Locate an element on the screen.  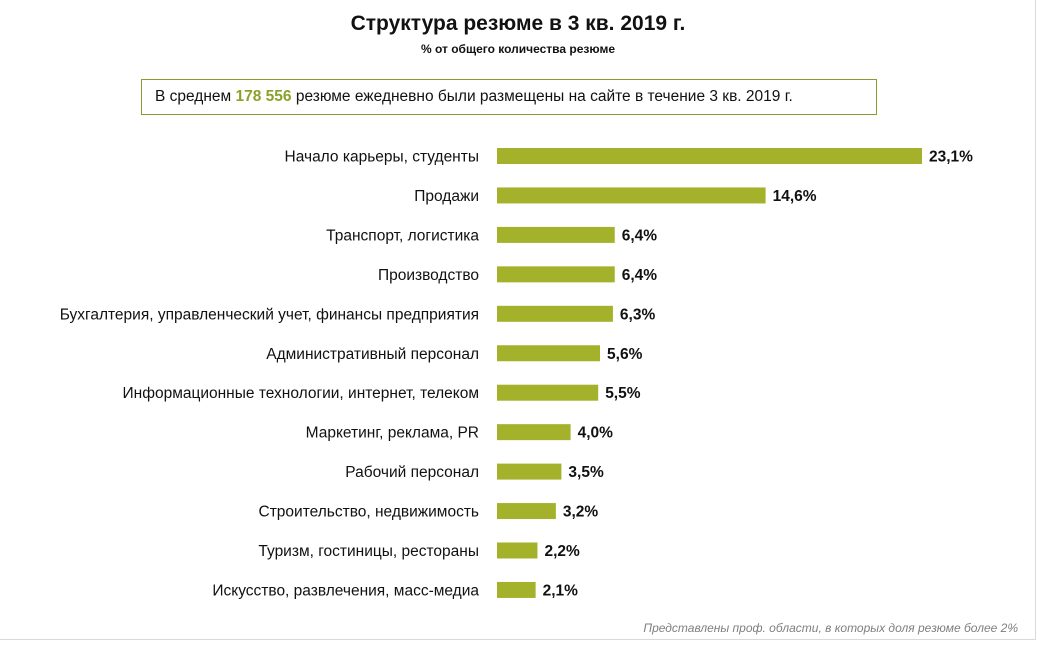
value-label: 5,6% is located at coordinates (625, 354).